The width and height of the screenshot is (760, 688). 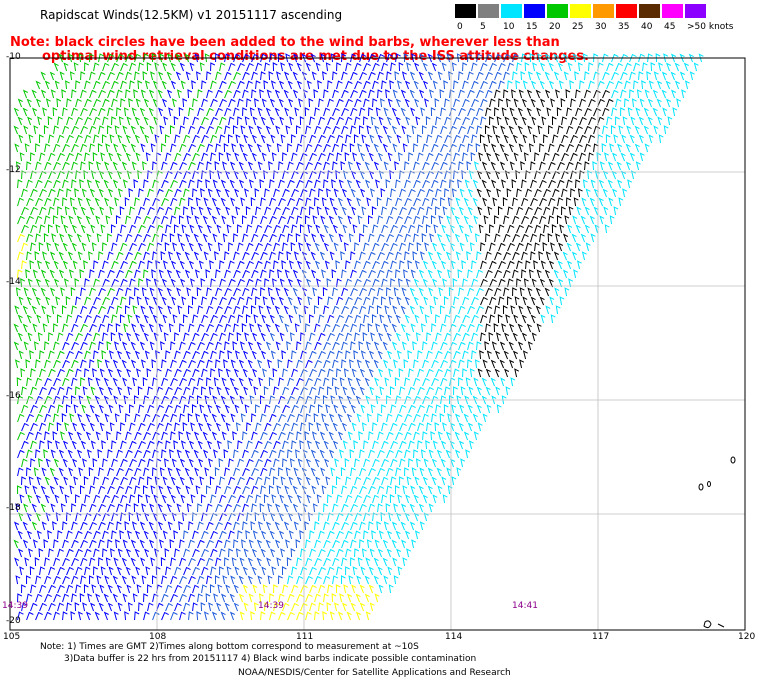 What do you see at coordinates (626, 11) in the screenshot?
I see `legend-swatch` at bounding box center [626, 11].